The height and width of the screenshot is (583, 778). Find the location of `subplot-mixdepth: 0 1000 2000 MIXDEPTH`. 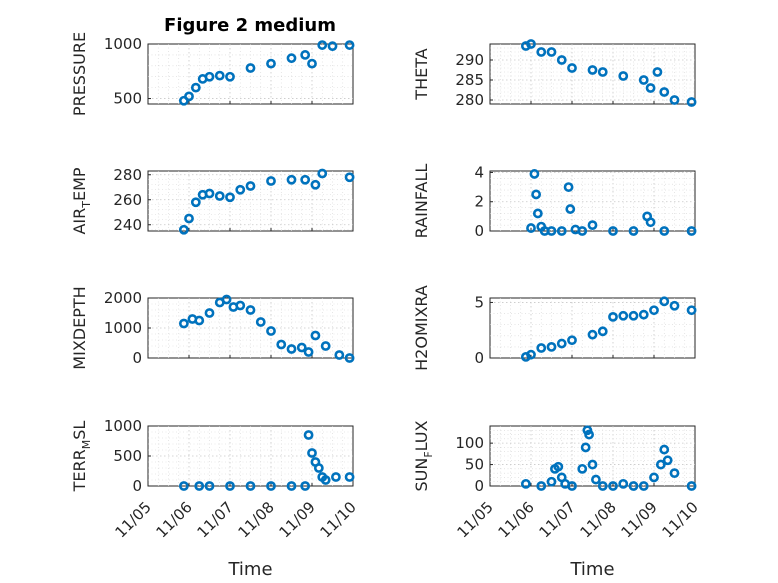

subplot-mixdepth: 0 1000 2000 MIXDEPTH is located at coordinates (212, 328).